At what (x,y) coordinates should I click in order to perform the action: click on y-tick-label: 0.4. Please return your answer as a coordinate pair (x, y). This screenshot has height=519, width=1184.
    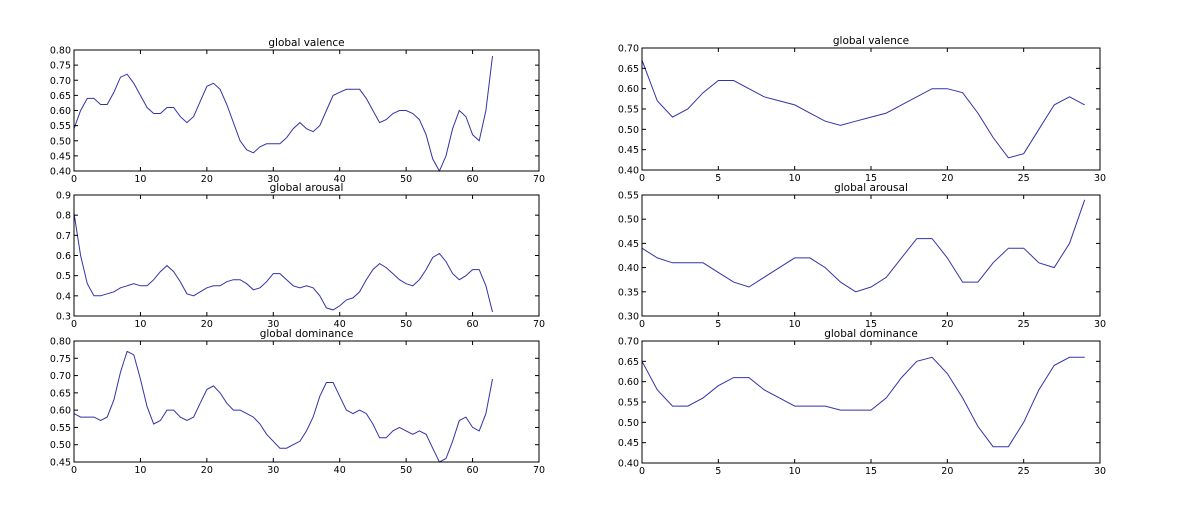
    Looking at the image, I should click on (63, 296).